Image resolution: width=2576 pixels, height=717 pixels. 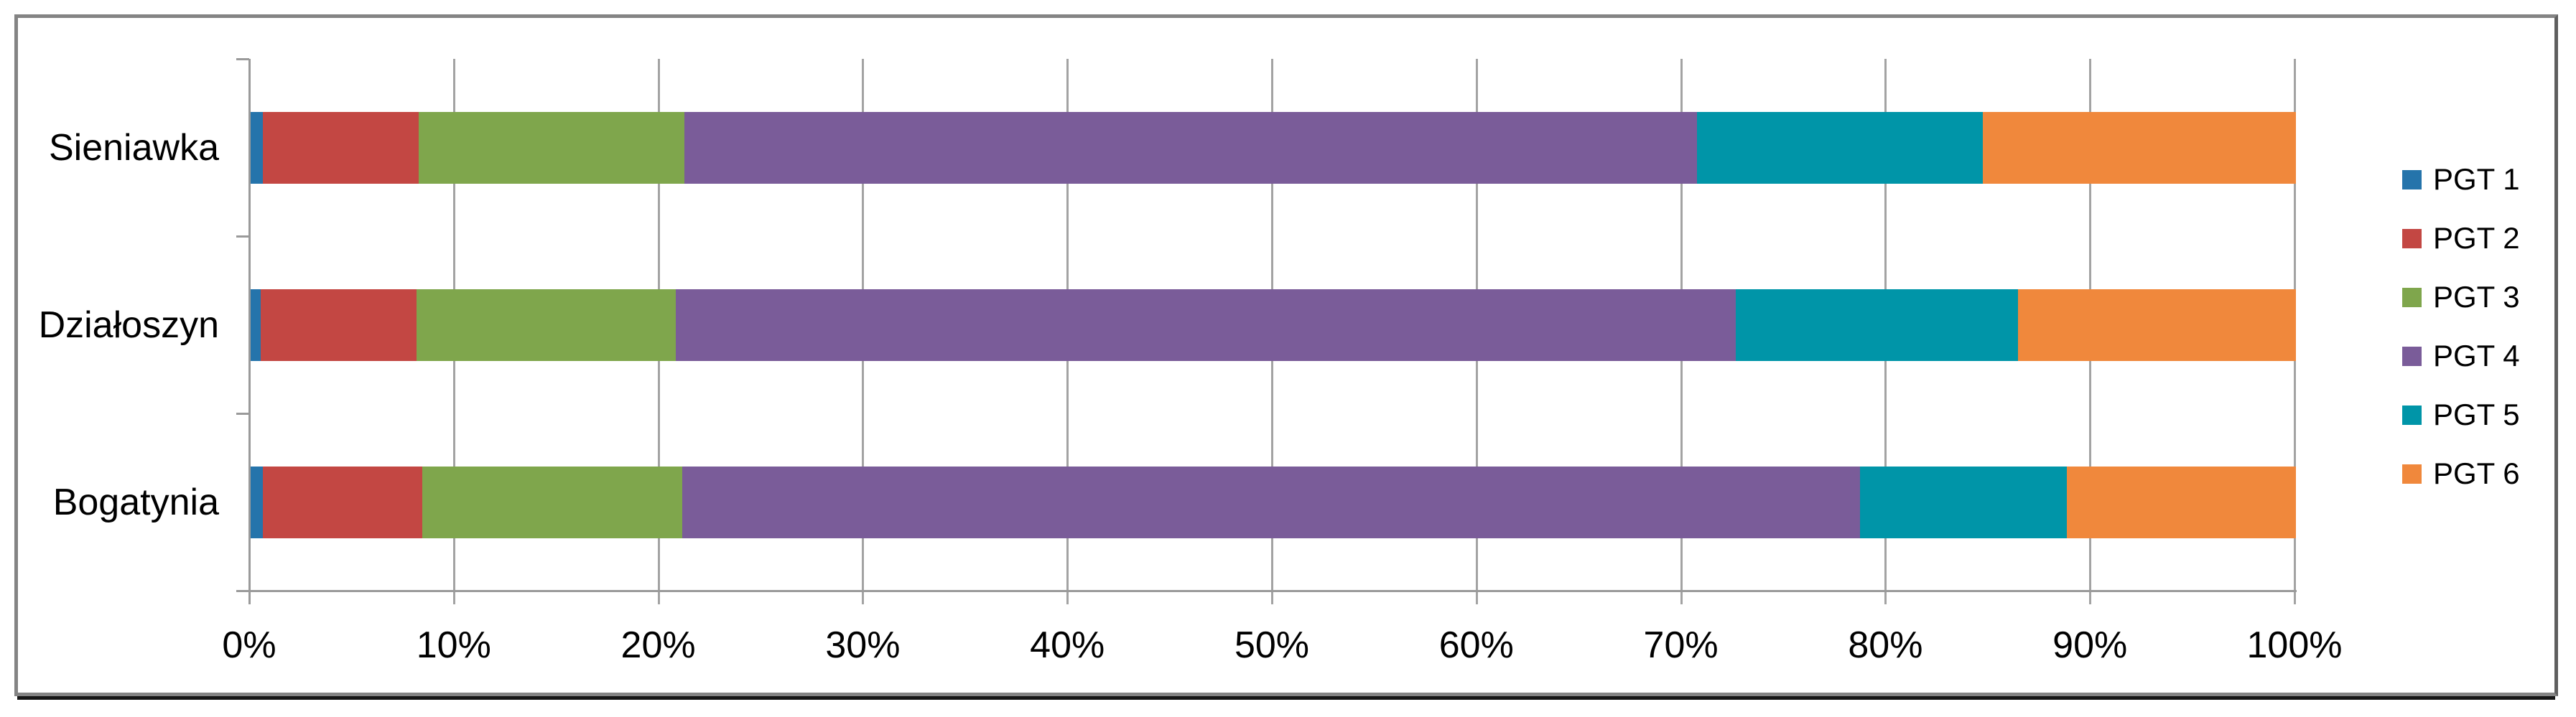 I want to click on legend-item-pgt-6: PGT 6, so click(x=2461, y=474).